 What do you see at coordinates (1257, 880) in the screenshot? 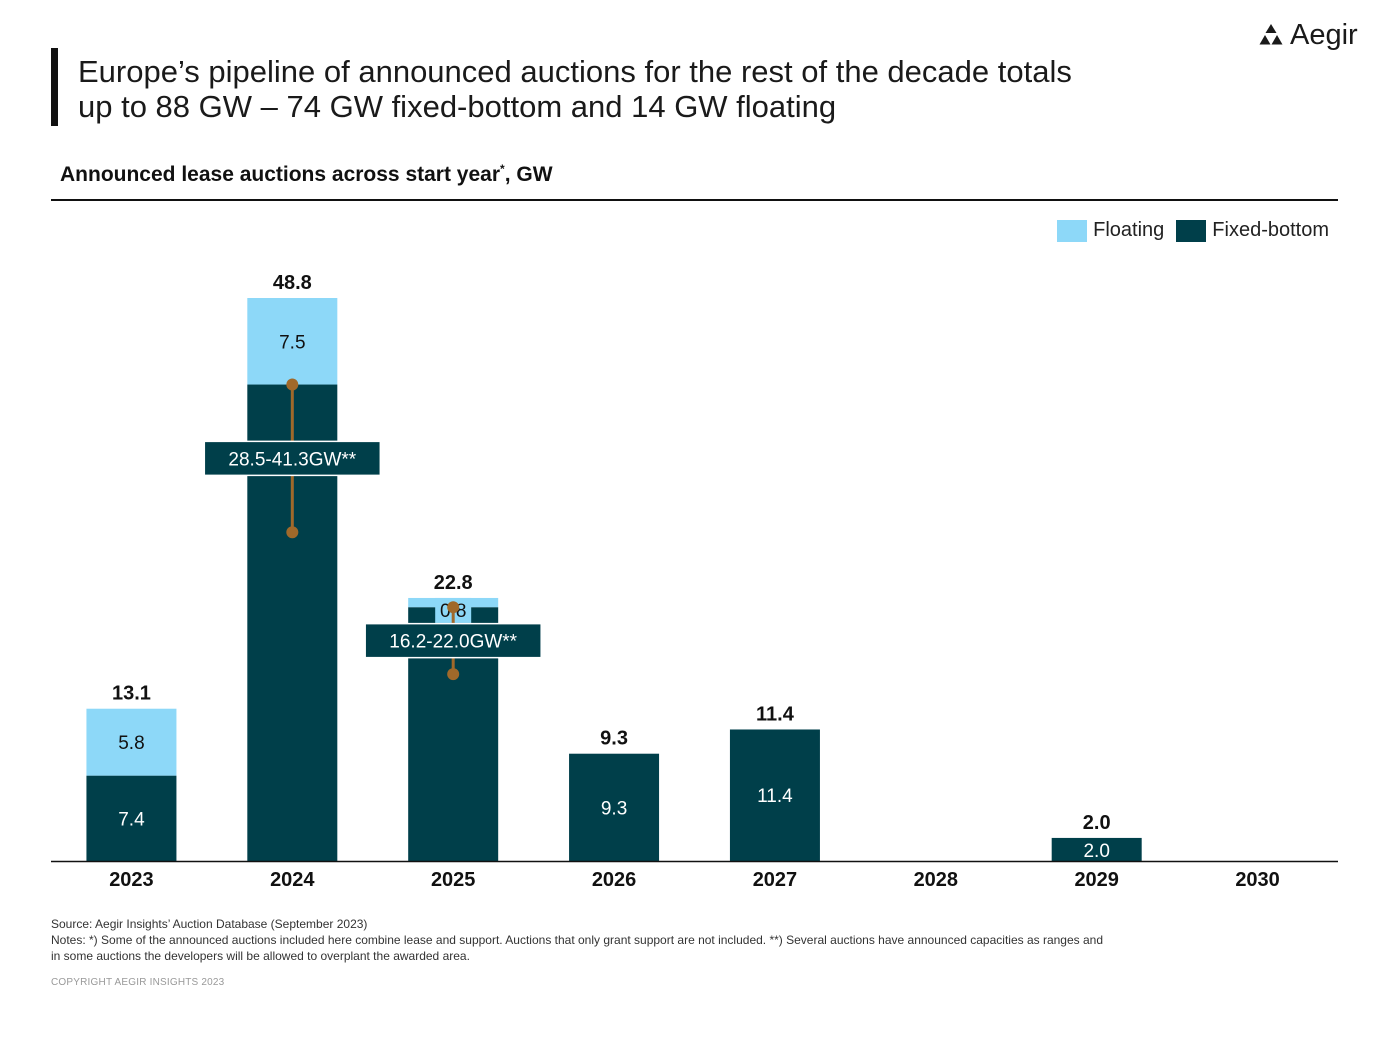
I see `tick-label-2030: 2030` at bounding box center [1257, 880].